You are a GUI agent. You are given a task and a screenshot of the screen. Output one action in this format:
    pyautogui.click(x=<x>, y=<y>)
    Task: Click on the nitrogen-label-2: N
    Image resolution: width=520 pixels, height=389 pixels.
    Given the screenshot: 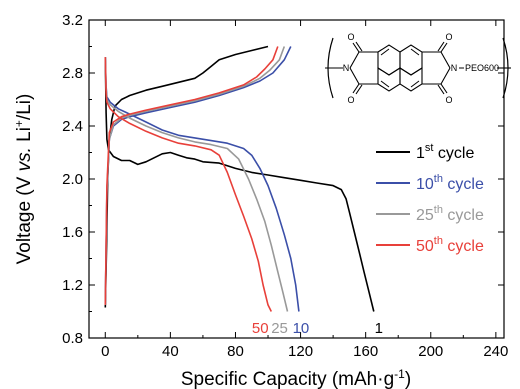 What is the action you would take?
    pyautogui.click(x=454, y=68)
    